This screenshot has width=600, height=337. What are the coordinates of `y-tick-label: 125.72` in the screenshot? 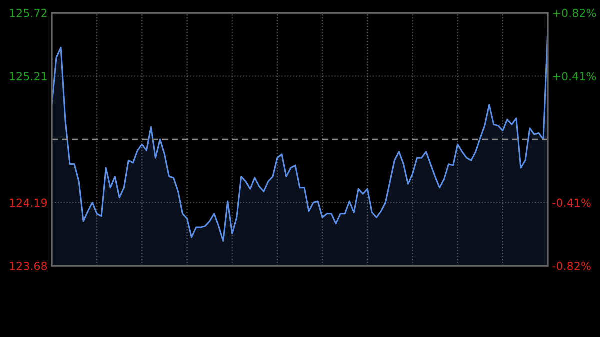 It's located at (28, 13).